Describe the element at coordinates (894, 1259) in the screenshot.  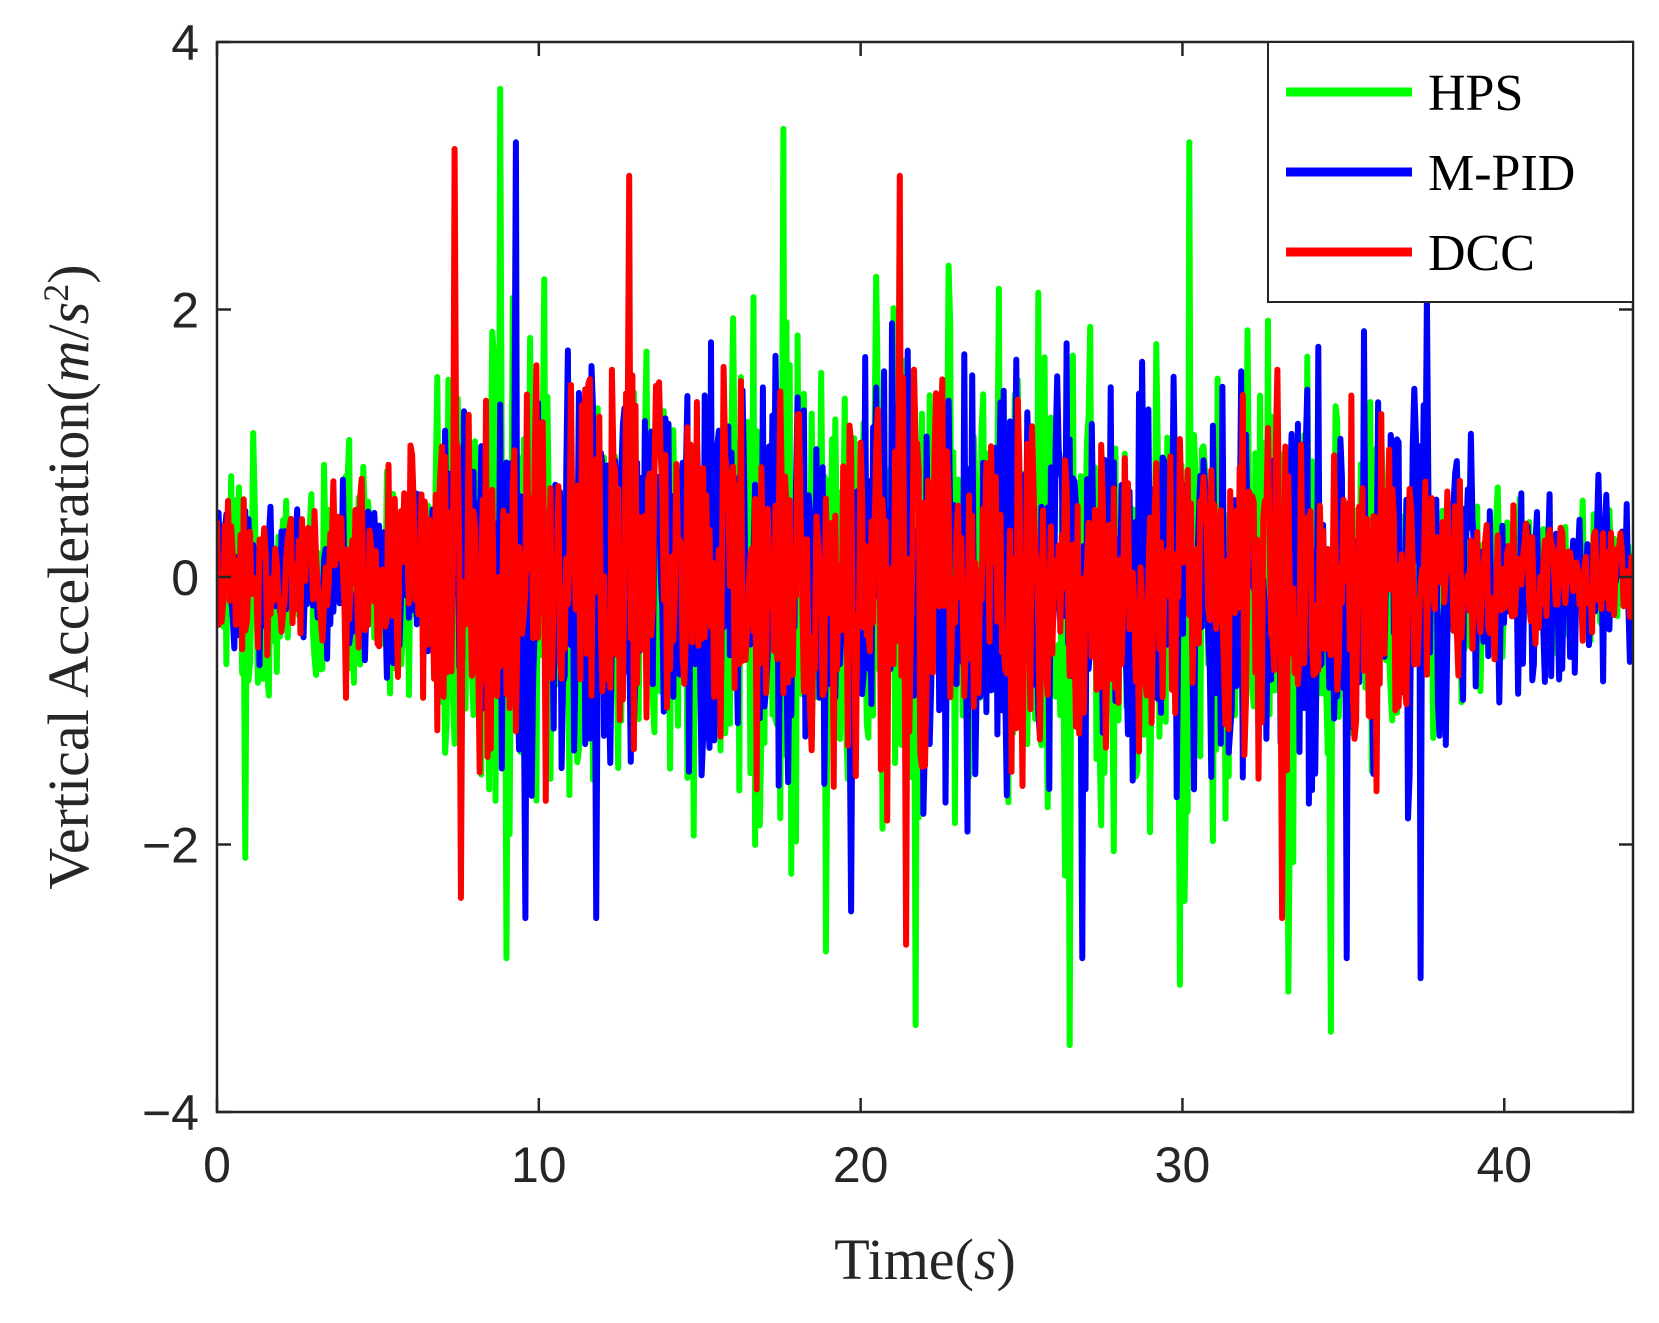
I see `x-axis-label-text: Time` at that location.